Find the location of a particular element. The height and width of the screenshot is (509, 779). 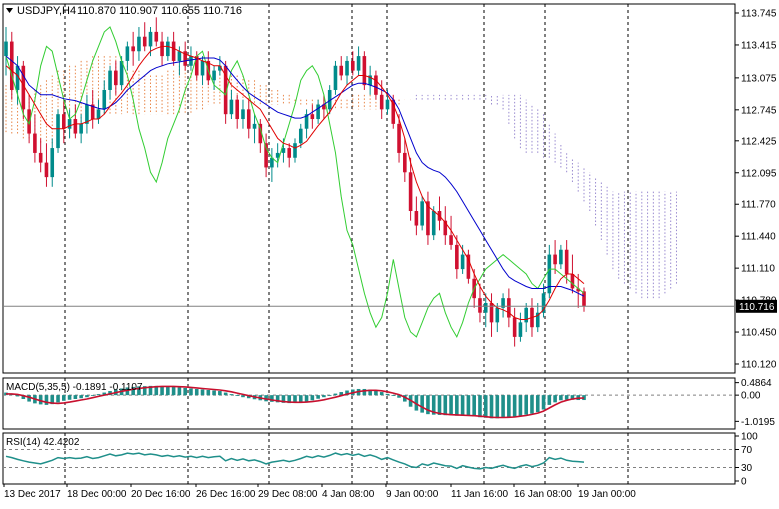

rsi-tick-label: 30 is located at coordinates (747, 468).